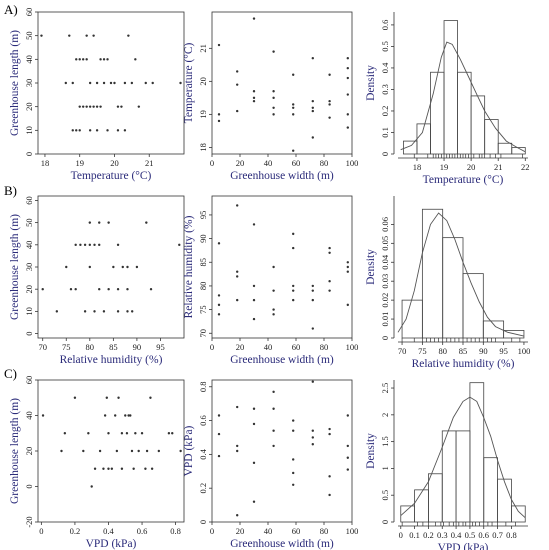  Describe the element at coordinates (428, 535) in the screenshot. I see `x-tick-label: 0.2` at that location.